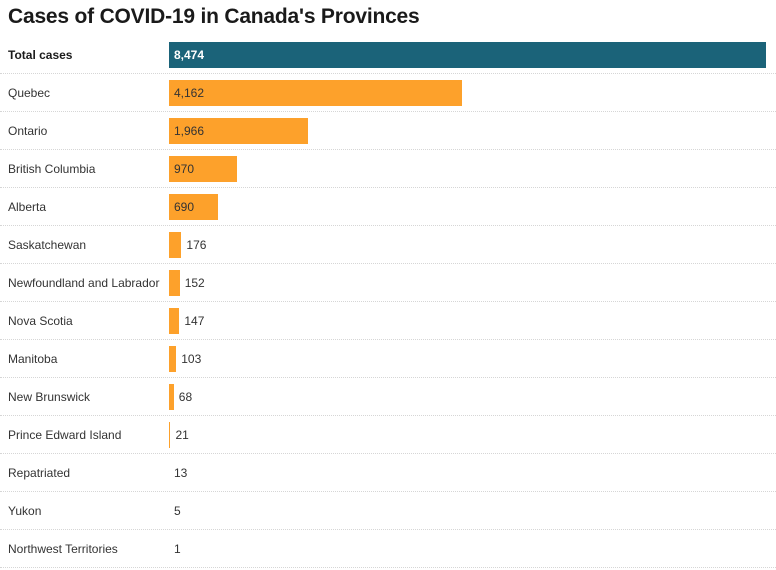 This screenshot has height=570, width=776. What do you see at coordinates (185, 397) in the screenshot?
I see `value-label: 68` at bounding box center [185, 397].